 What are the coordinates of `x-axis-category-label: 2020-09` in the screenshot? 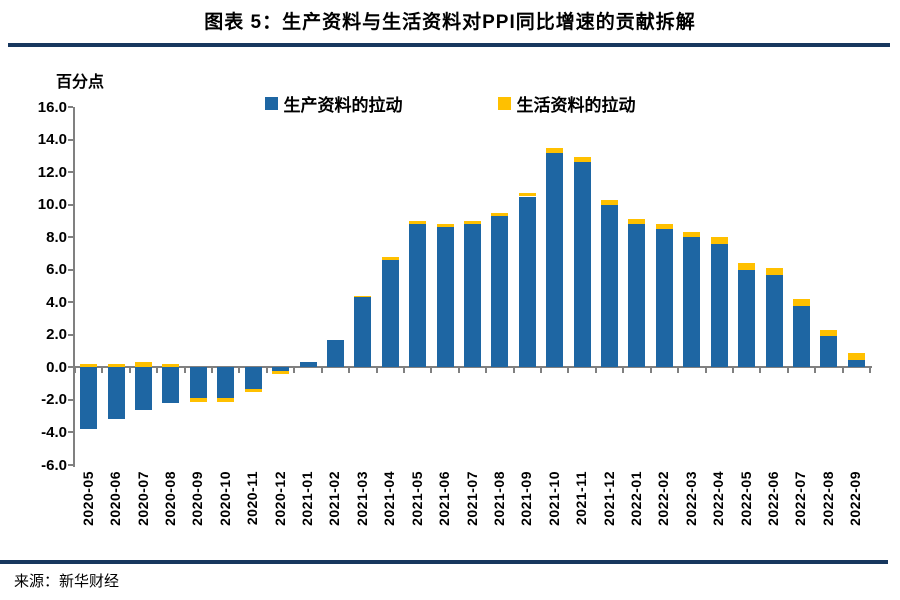 It's located at (197, 498).